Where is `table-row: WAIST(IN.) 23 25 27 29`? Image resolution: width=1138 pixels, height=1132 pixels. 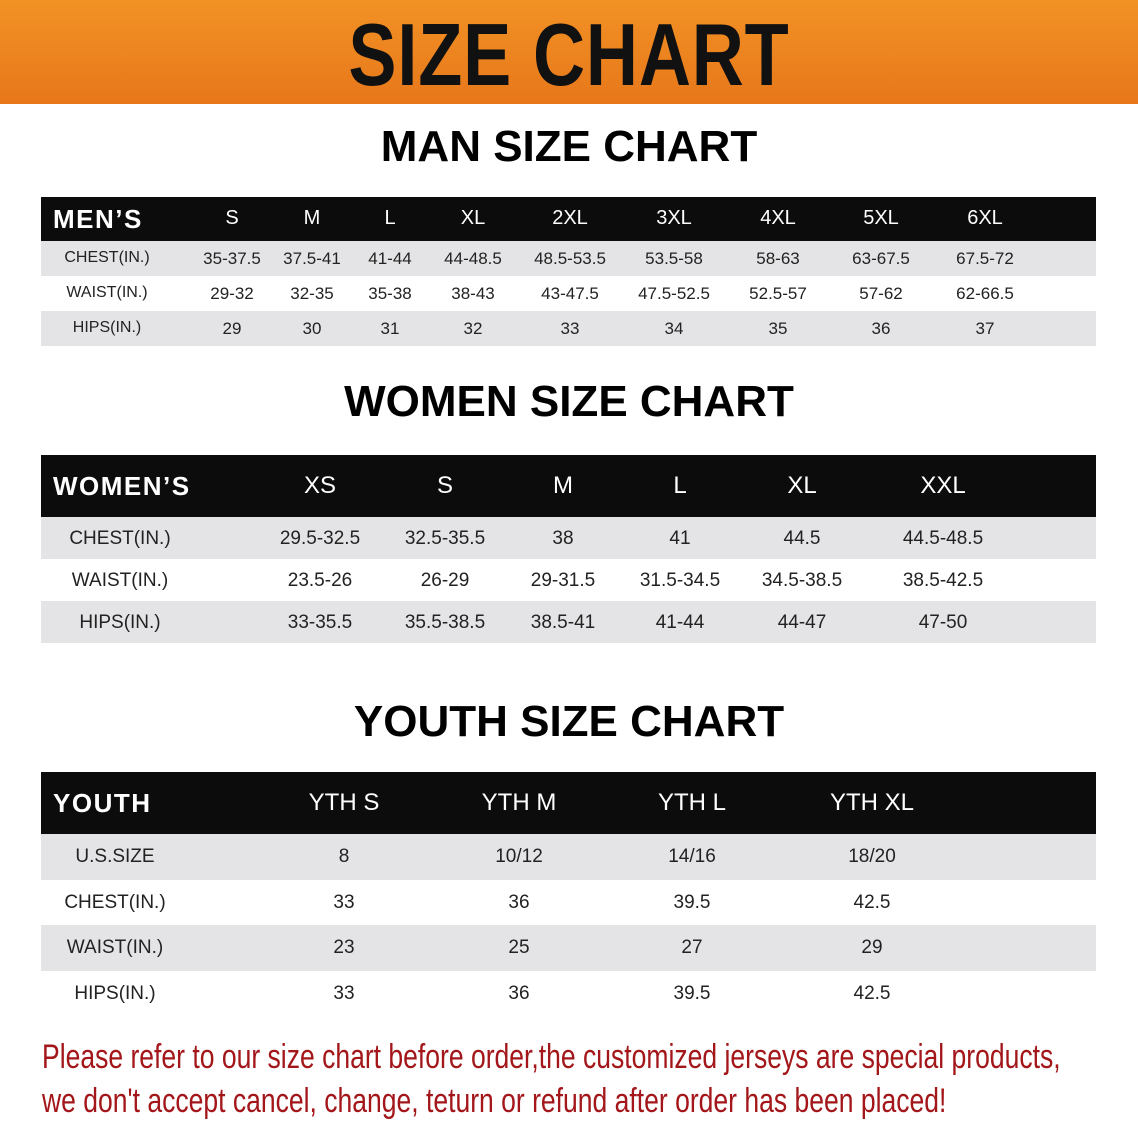
table-row: WAIST(IN.) 23 25 27 29 is located at coordinates (568, 948).